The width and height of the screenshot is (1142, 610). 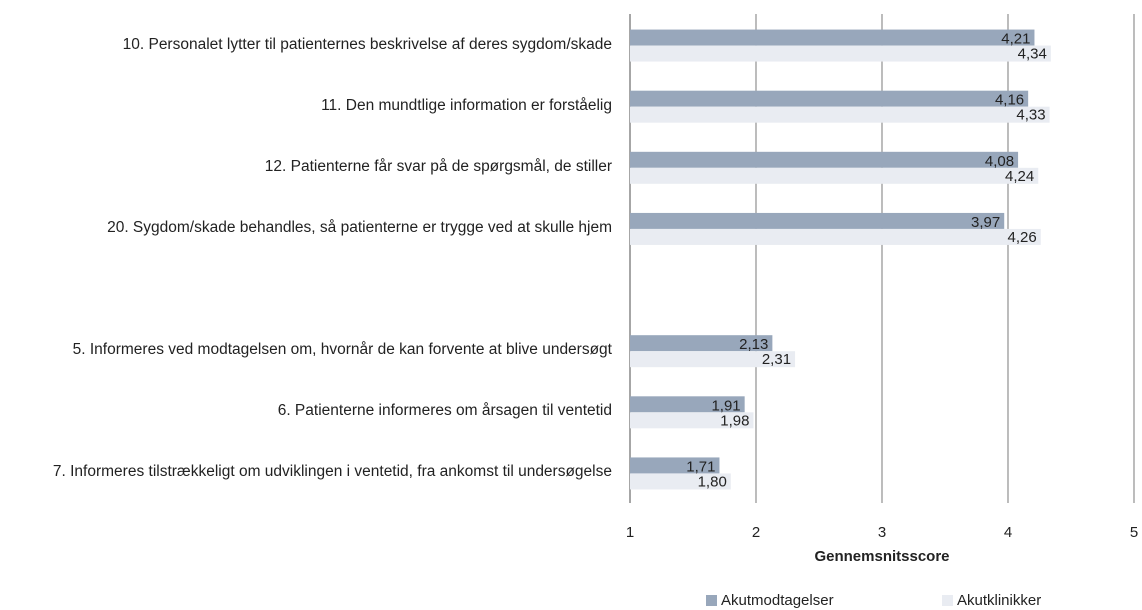 I want to click on value-label: 4,34, so click(x=1032, y=54).